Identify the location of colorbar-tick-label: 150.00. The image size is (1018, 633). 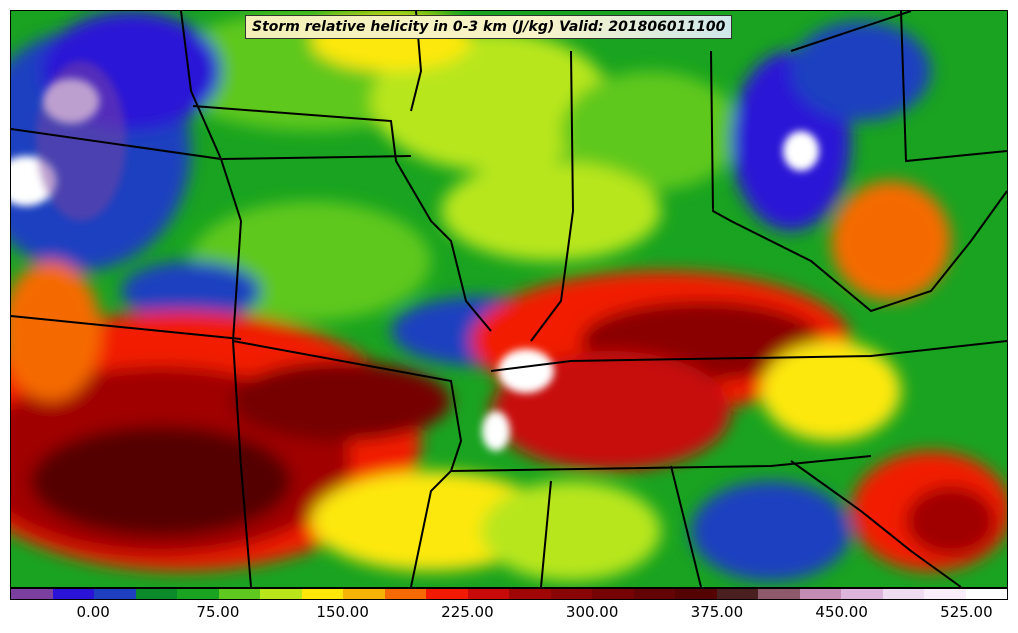
(342, 612).